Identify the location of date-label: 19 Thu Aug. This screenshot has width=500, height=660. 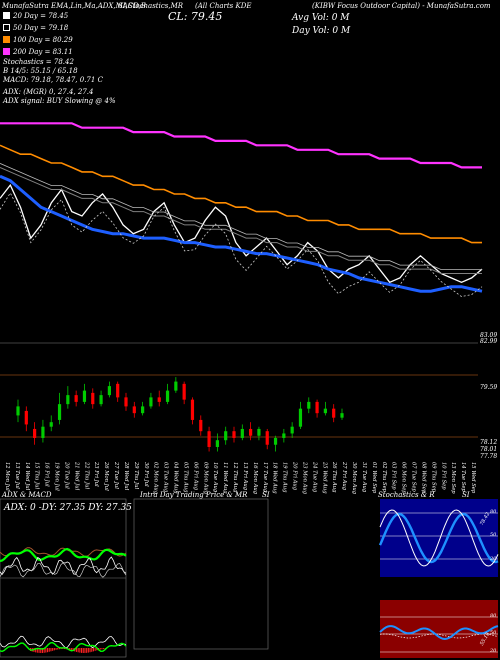
(285, 477).